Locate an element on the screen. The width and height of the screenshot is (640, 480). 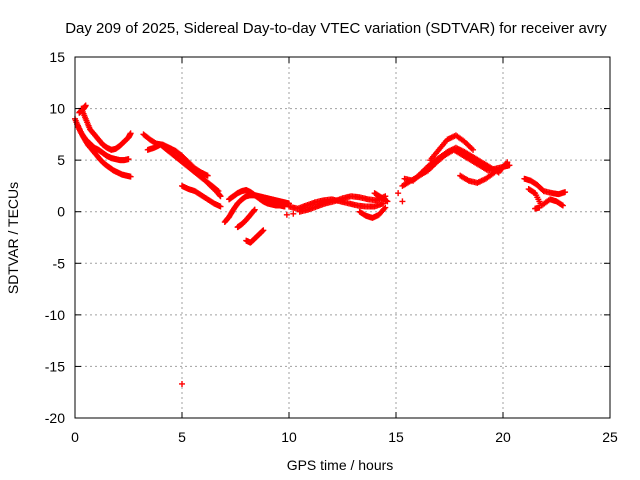
x-axis-label: GPS time / hours is located at coordinates (340, 465).